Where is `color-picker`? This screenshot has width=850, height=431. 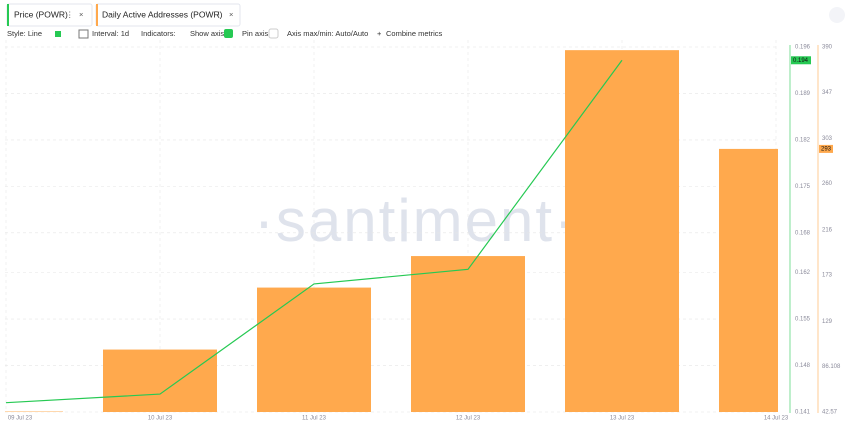 color-picker is located at coordinates (58, 34).